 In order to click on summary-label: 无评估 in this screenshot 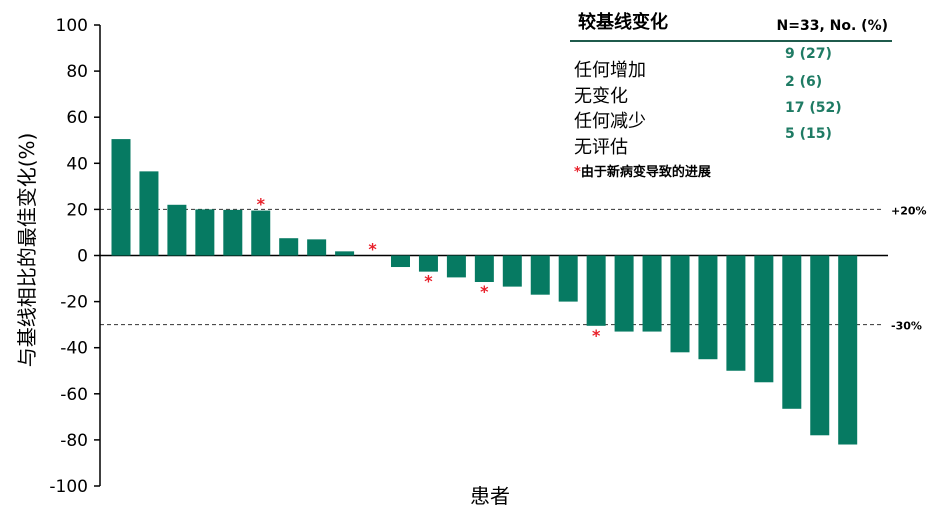, I will do `click(601, 147)`.